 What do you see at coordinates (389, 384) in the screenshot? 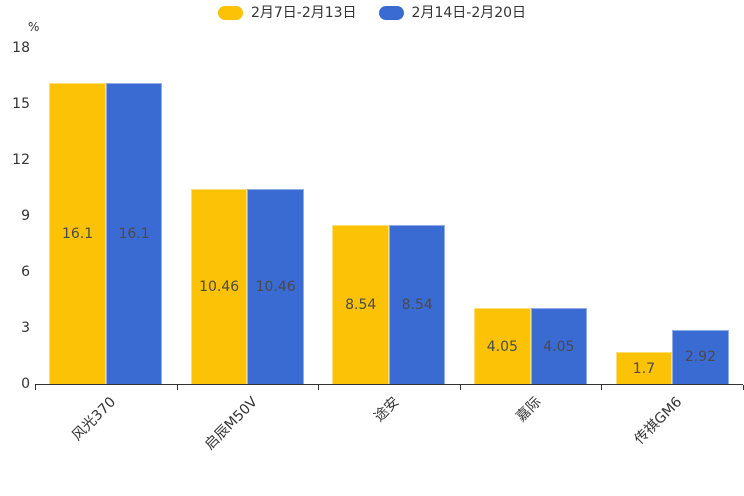
I see `x-axis-line` at bounding box center [389, 384].